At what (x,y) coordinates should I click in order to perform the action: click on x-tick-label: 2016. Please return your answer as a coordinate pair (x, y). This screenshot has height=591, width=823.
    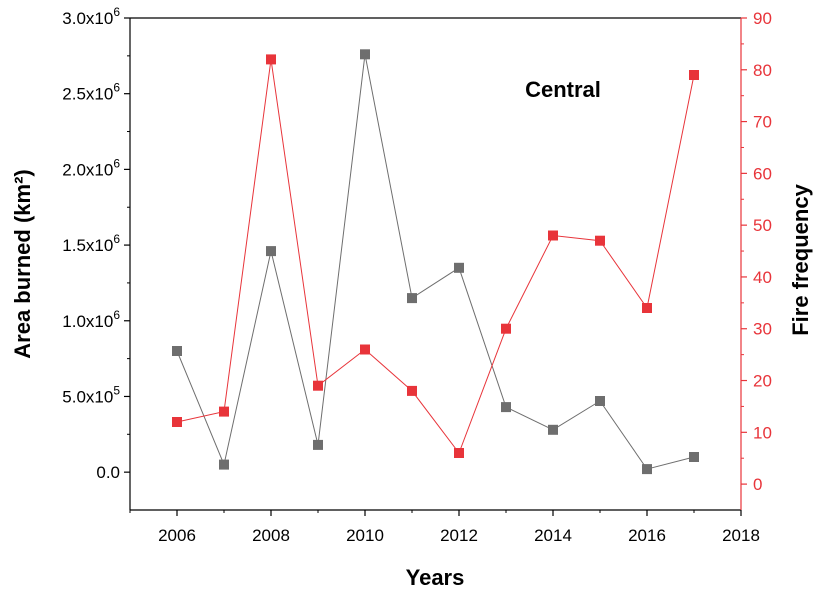
    Looking at the image, I should click on (647, 535).